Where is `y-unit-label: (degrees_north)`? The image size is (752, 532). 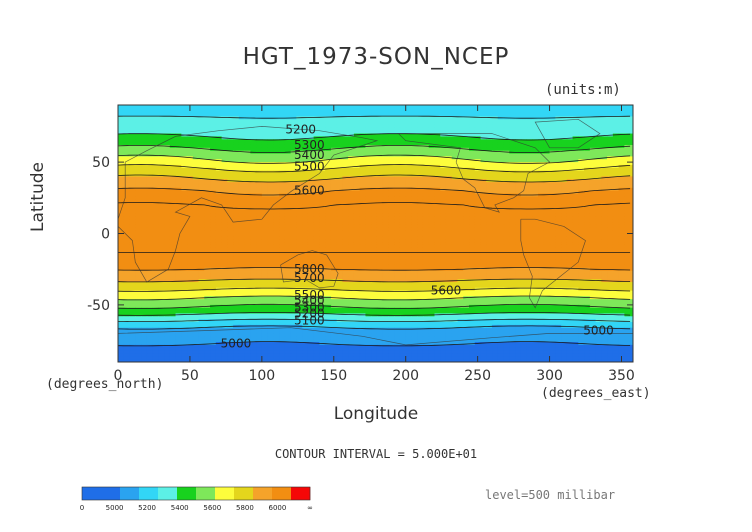
y-unit-label: (degrees_north) is located at coordinates (105, 384).